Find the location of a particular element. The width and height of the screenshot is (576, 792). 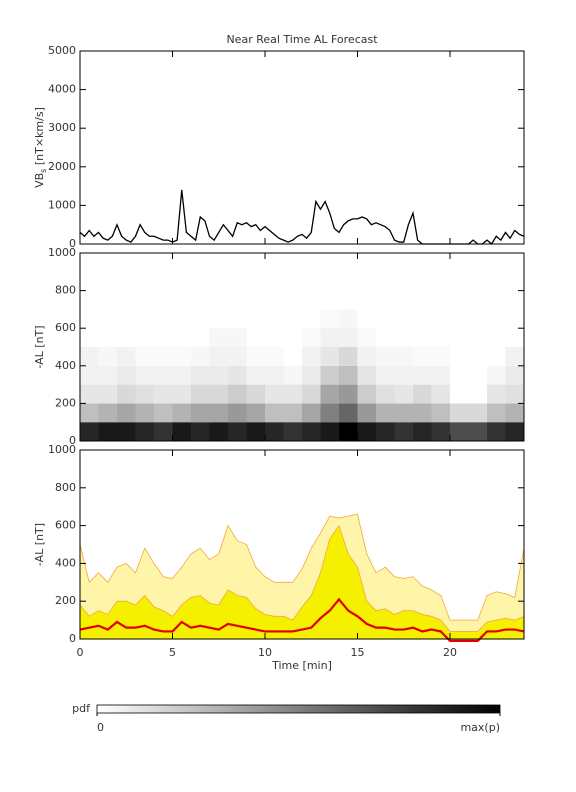

y-axis-label: VBs [nT×km/s] is located at coordinates (40, 147).